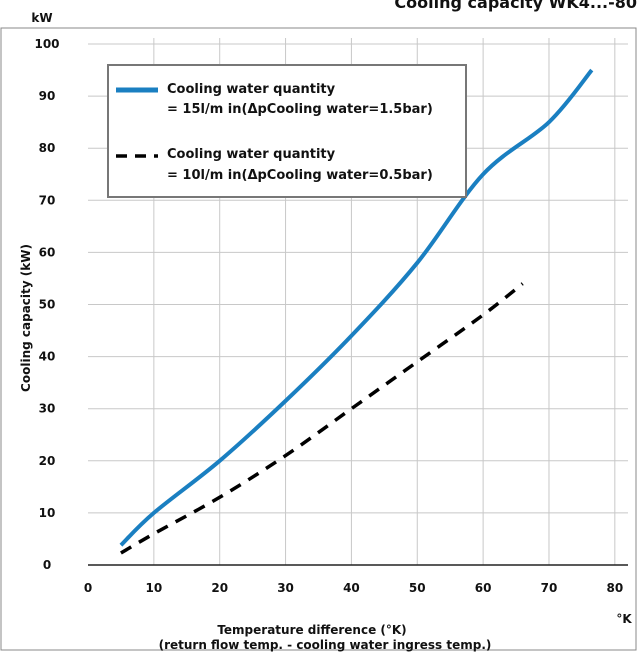 Image resolution: width=637 pixels, height=652 pixels. Describe the element at coordinates (483, 588) in the screenshot. I see `x-tick-label-60: 60` at that location.